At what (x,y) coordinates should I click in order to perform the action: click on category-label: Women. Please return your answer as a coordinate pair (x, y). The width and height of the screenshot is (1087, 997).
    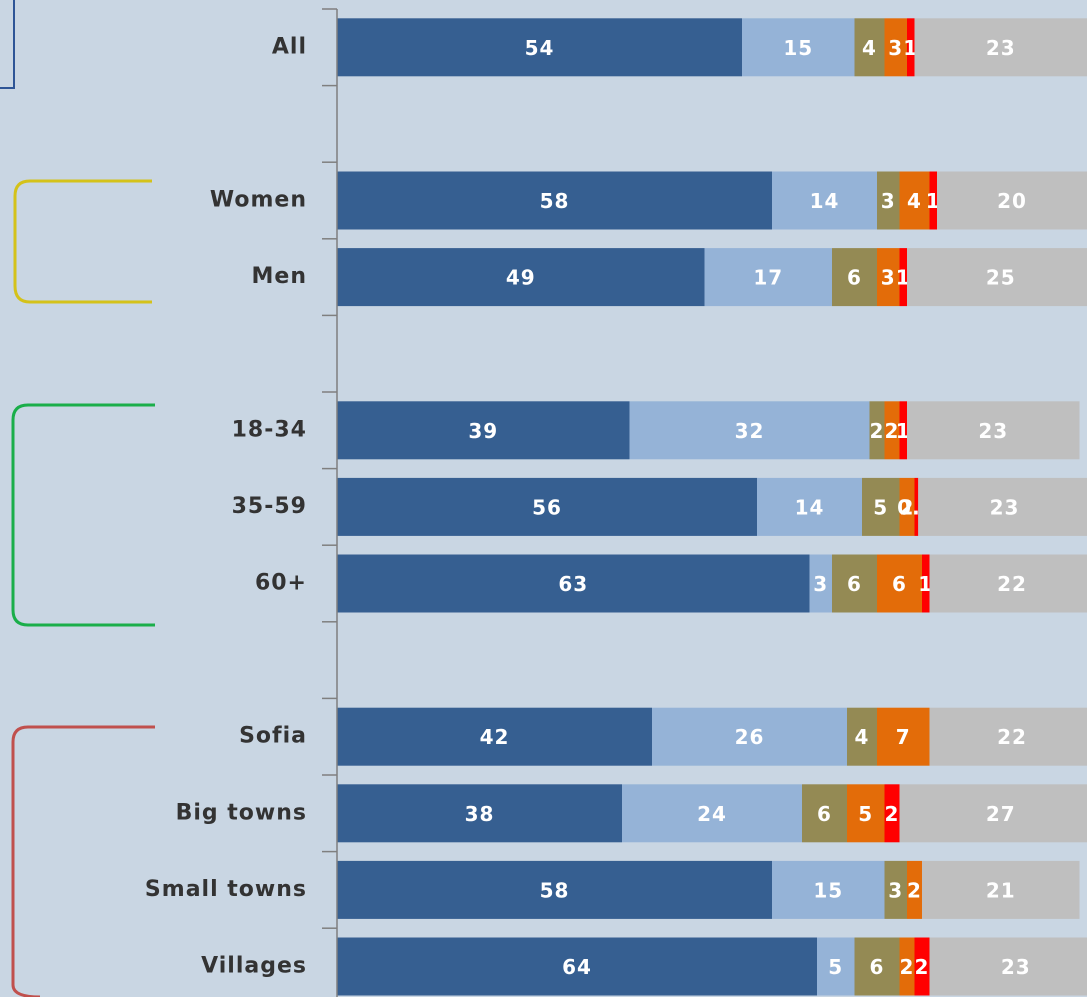
    Looking at the image, I should click on (258, 200).